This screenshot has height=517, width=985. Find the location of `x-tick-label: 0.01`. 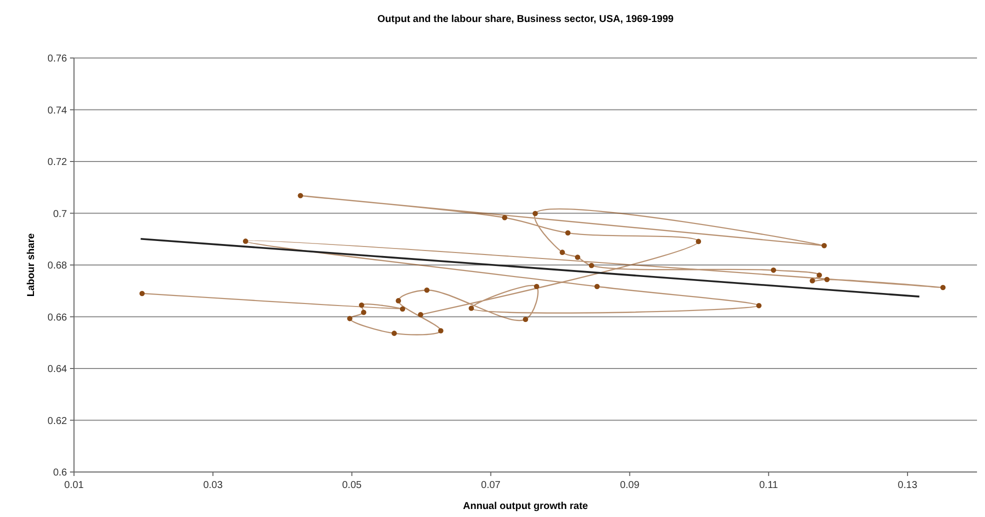

x-tick-label: 0.01 is located at coordinates (74, 485).